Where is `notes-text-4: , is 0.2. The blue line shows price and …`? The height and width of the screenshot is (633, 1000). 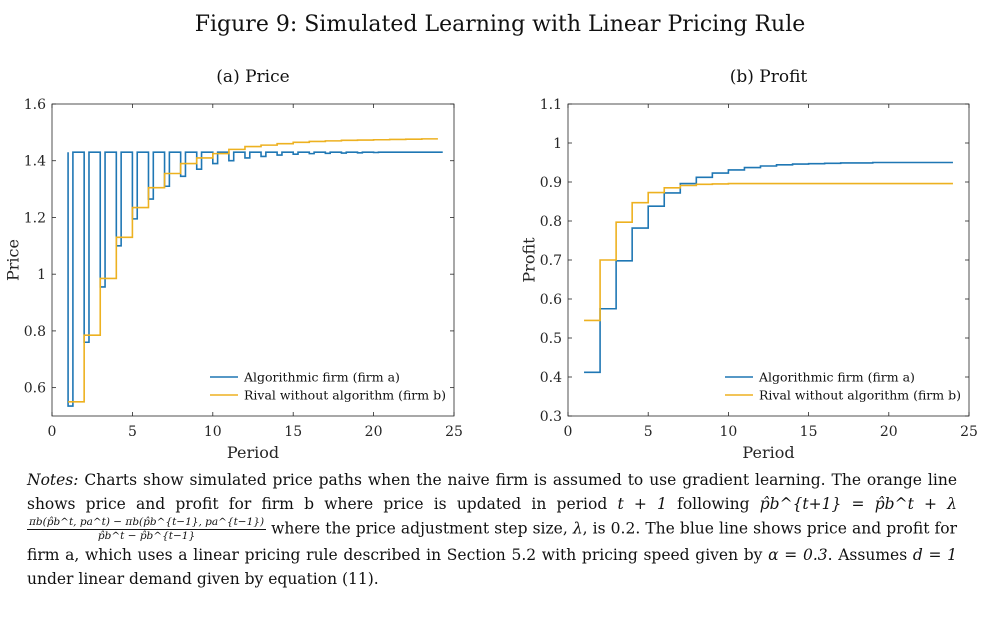
notes-text-4: , is 0.2. The blue line shows price and … is located at coordinates (492, 542).